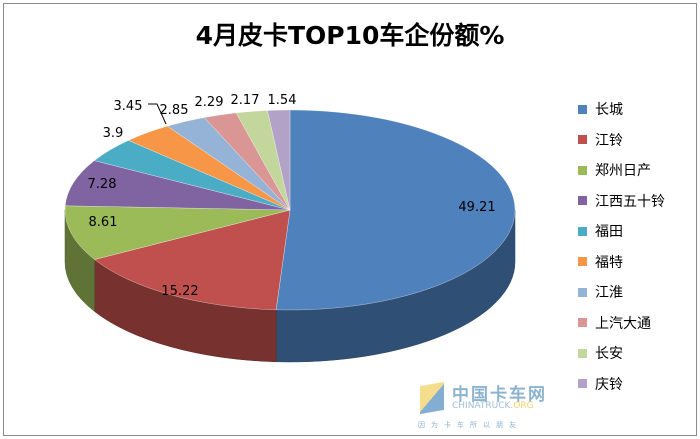 The width and height of the screenshot is (700, 439). What do you see at coordinates (609, 384) in the screenshot?
I see `legend-label: 庆铃` at bounding box center [609, 384].